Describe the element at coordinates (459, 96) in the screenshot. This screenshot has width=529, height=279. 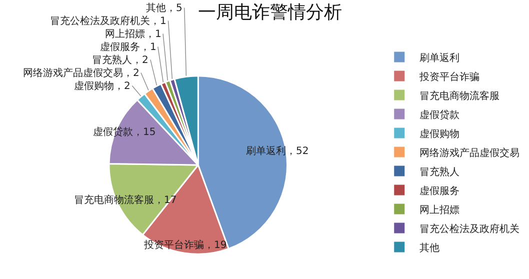
I see `legend-label: 冒充电商物流客服` at that location.